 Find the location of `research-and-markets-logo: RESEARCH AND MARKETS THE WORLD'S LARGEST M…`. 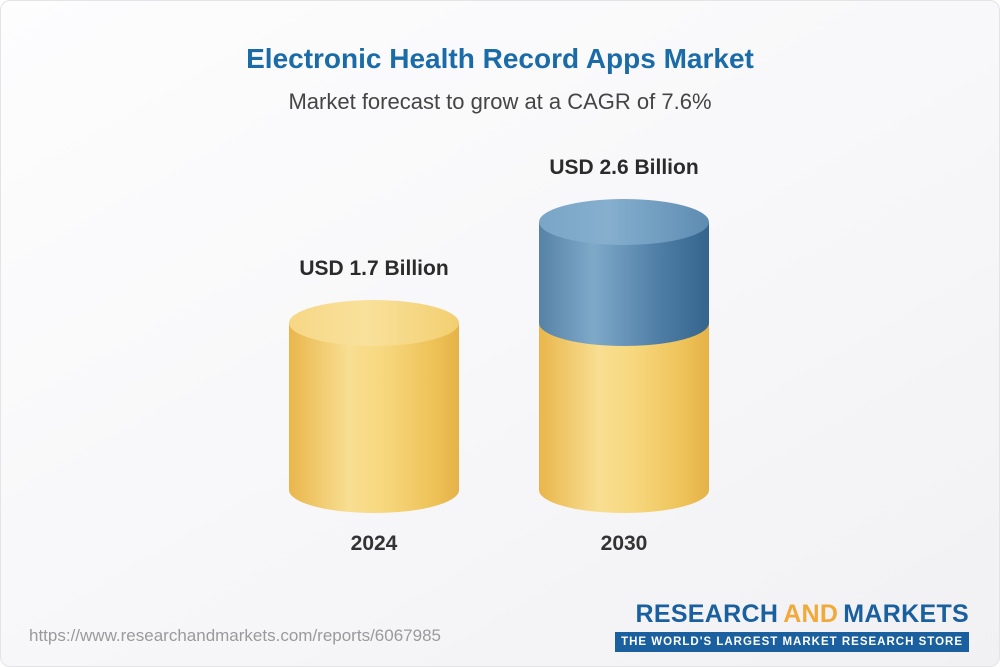

research-and-markets-logo: RESEARCH AND MARKETS THE WORLD'S LARGEST M… is located at coordinates (792, 626).